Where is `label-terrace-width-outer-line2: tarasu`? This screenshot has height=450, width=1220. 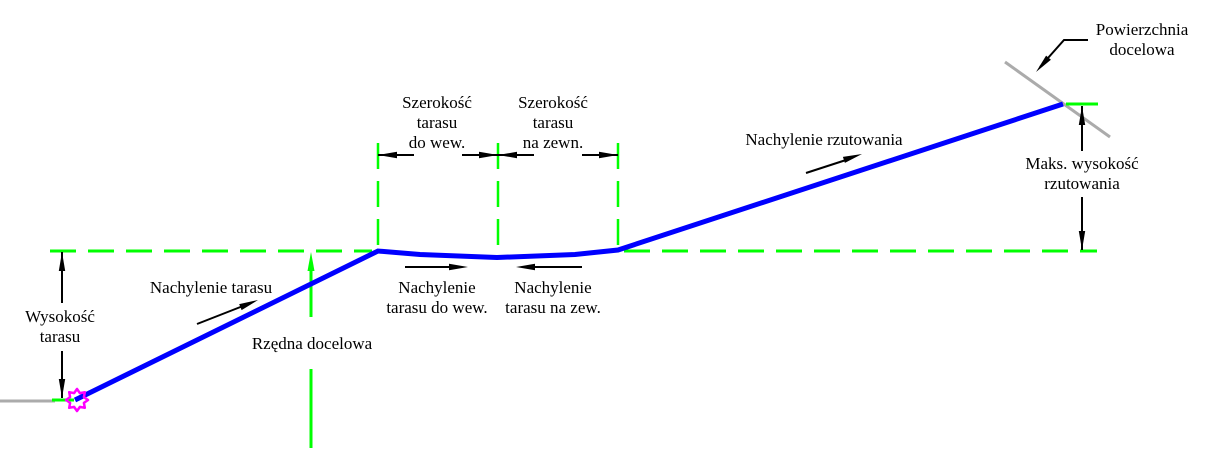 label-terrace-width-outer-line2: tarasu is located at coordinates (553, 122).